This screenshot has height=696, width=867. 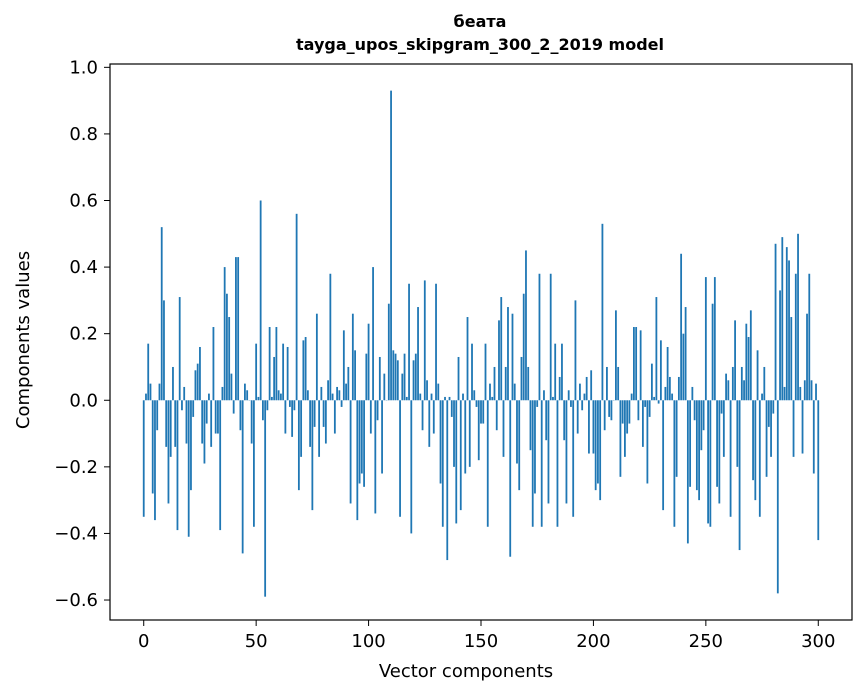 What do you see at coordinates (143, 641) in the screenshot?
I see `x-tick-label: 0` at bounding box center [143, 641].